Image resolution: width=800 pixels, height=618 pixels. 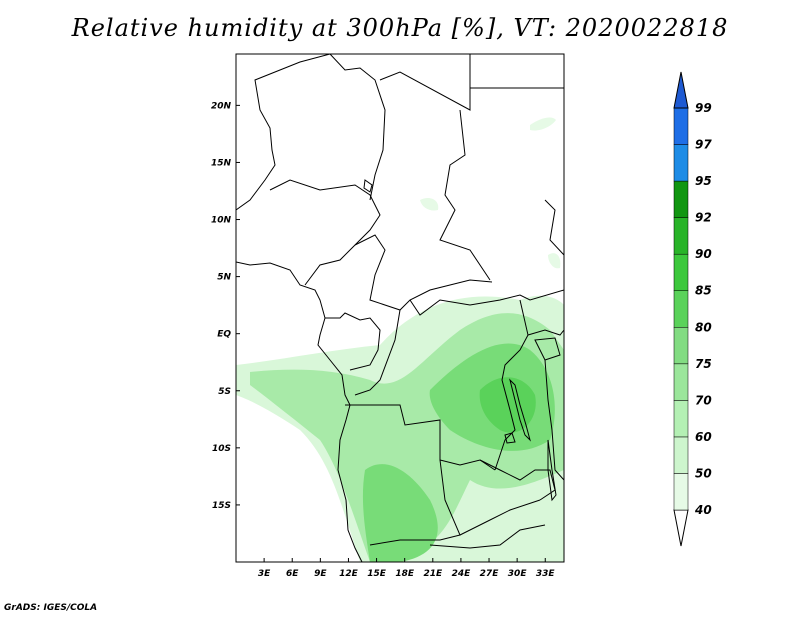 I want to click on border-angola-south, so click(x=415, y=502).